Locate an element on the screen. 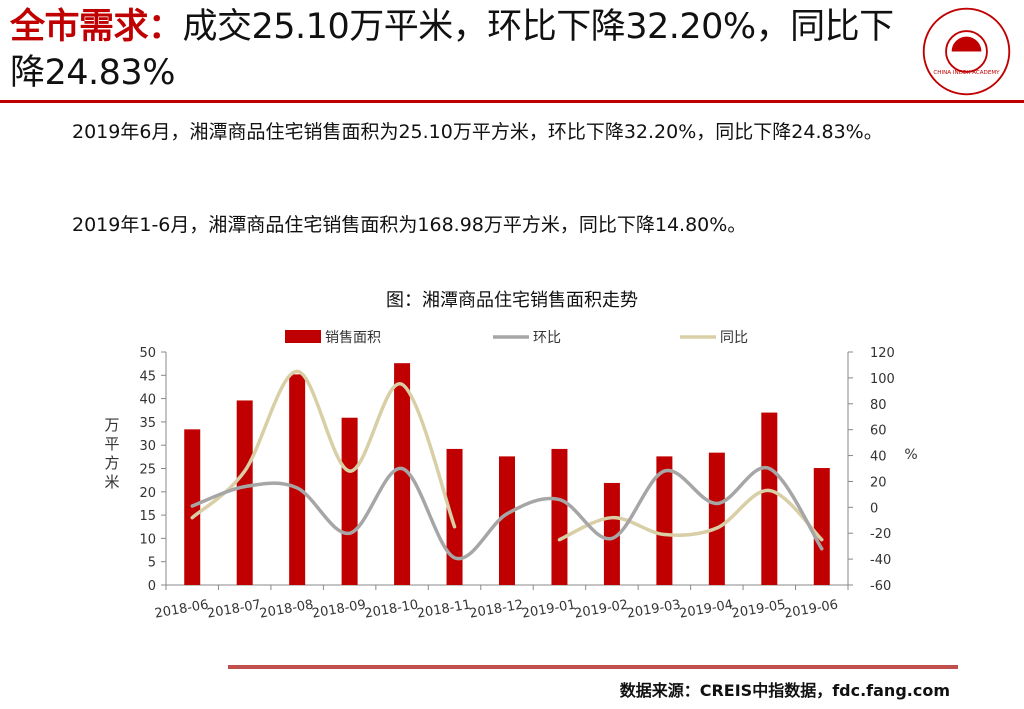  x-tick-label: 2019-05 is located at coordinates (759, 609).